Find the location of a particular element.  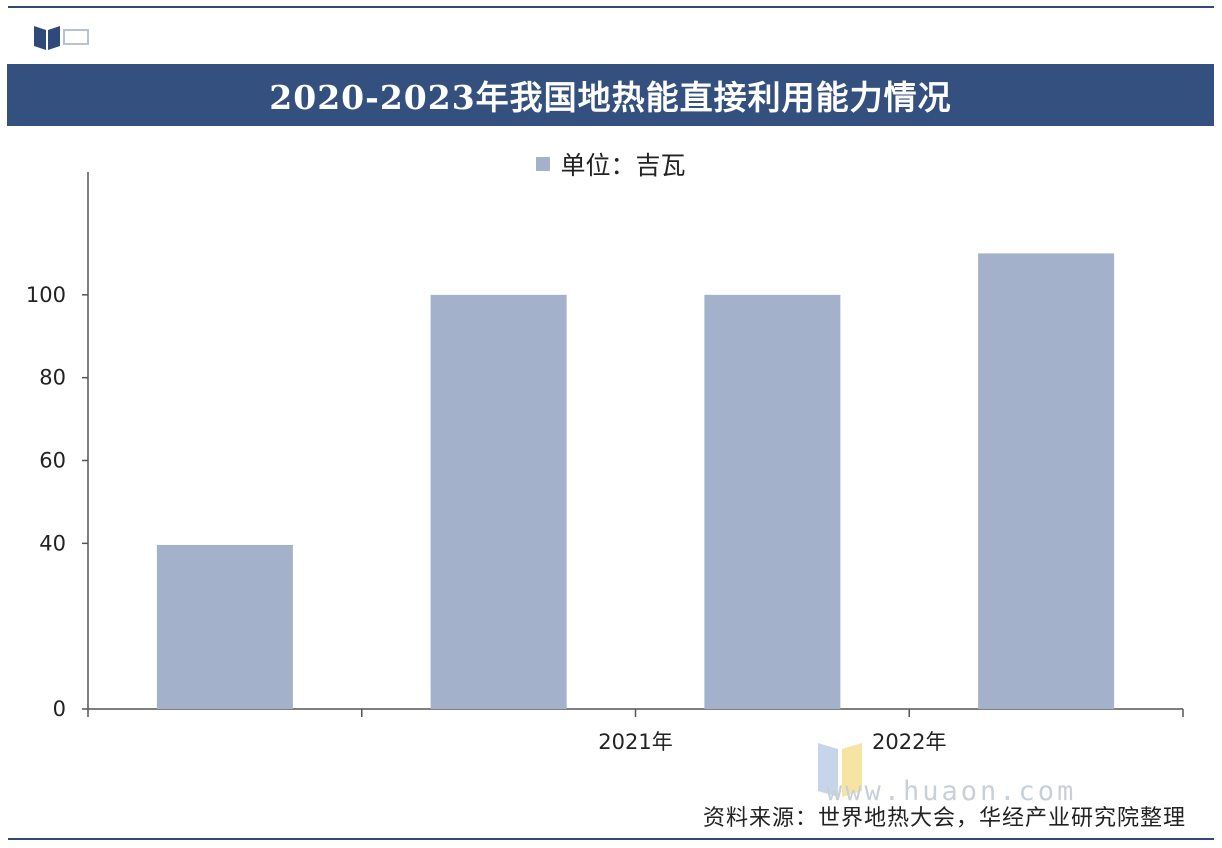

watermark-site: www.huaon.com is located at coordinates (951, 791).